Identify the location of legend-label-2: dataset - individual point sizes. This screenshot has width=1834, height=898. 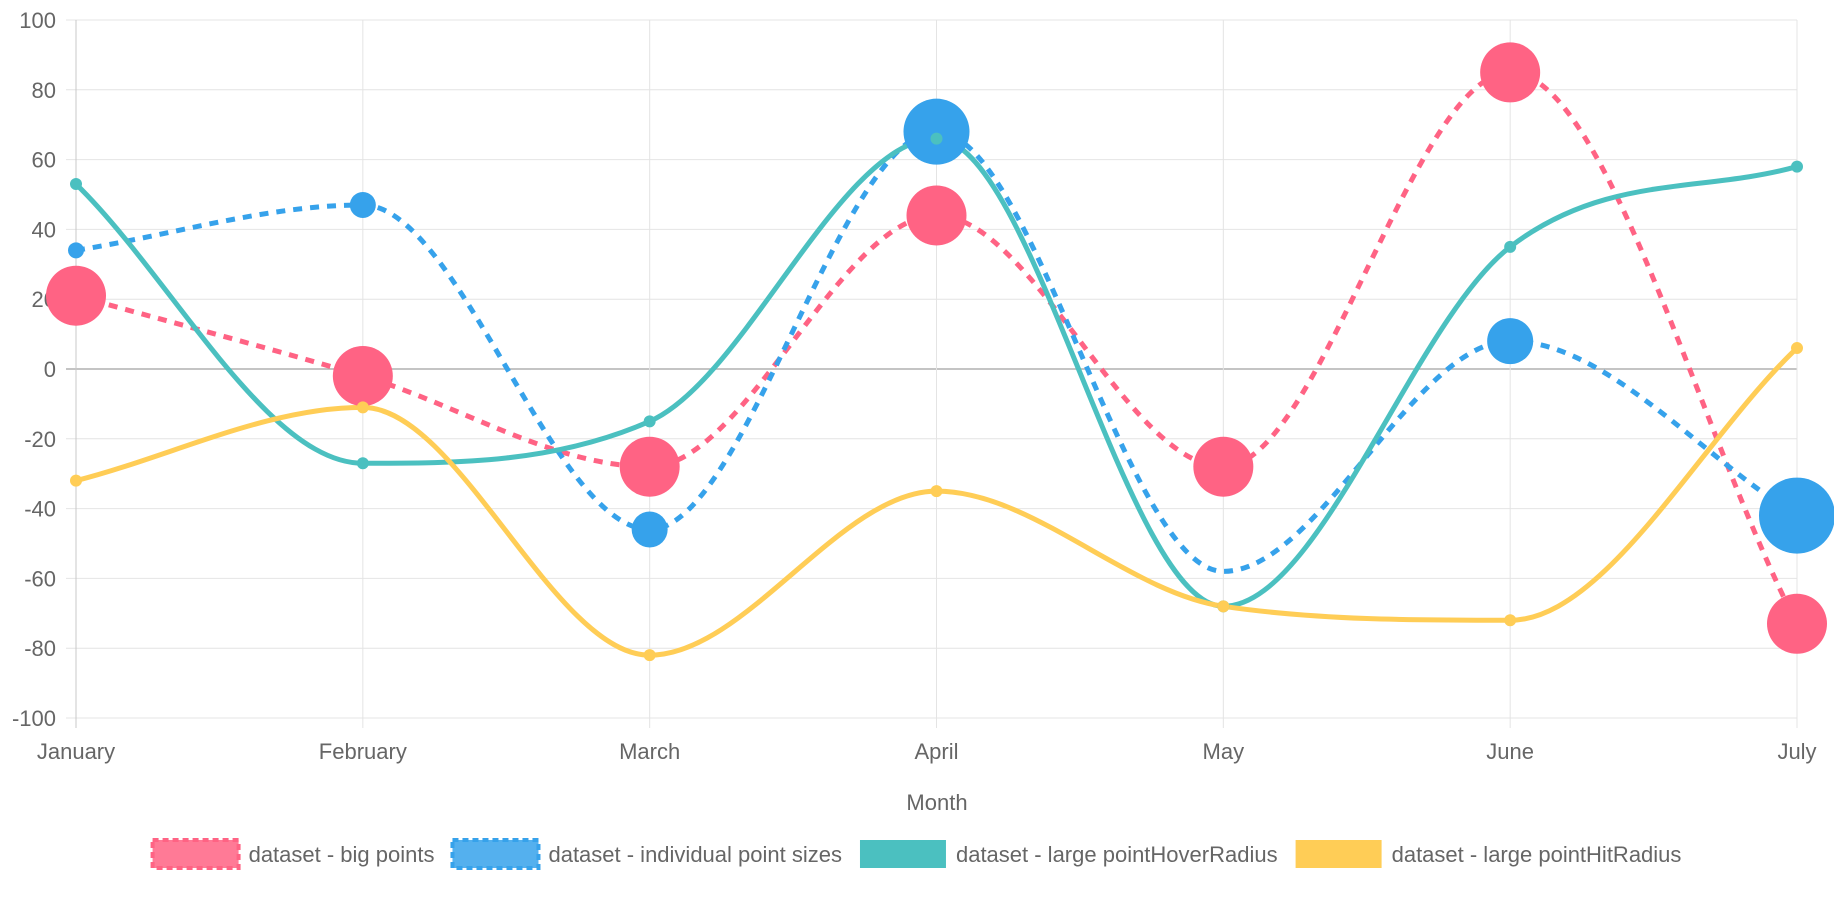
(695, 854).